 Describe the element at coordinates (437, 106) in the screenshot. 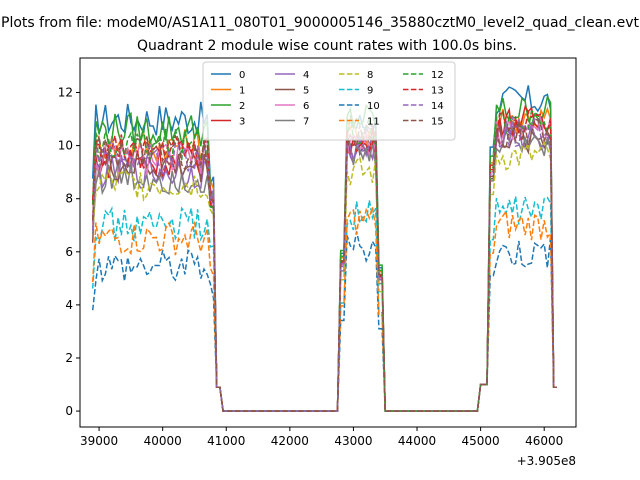

I see `legend-label-14: 14` at that location.